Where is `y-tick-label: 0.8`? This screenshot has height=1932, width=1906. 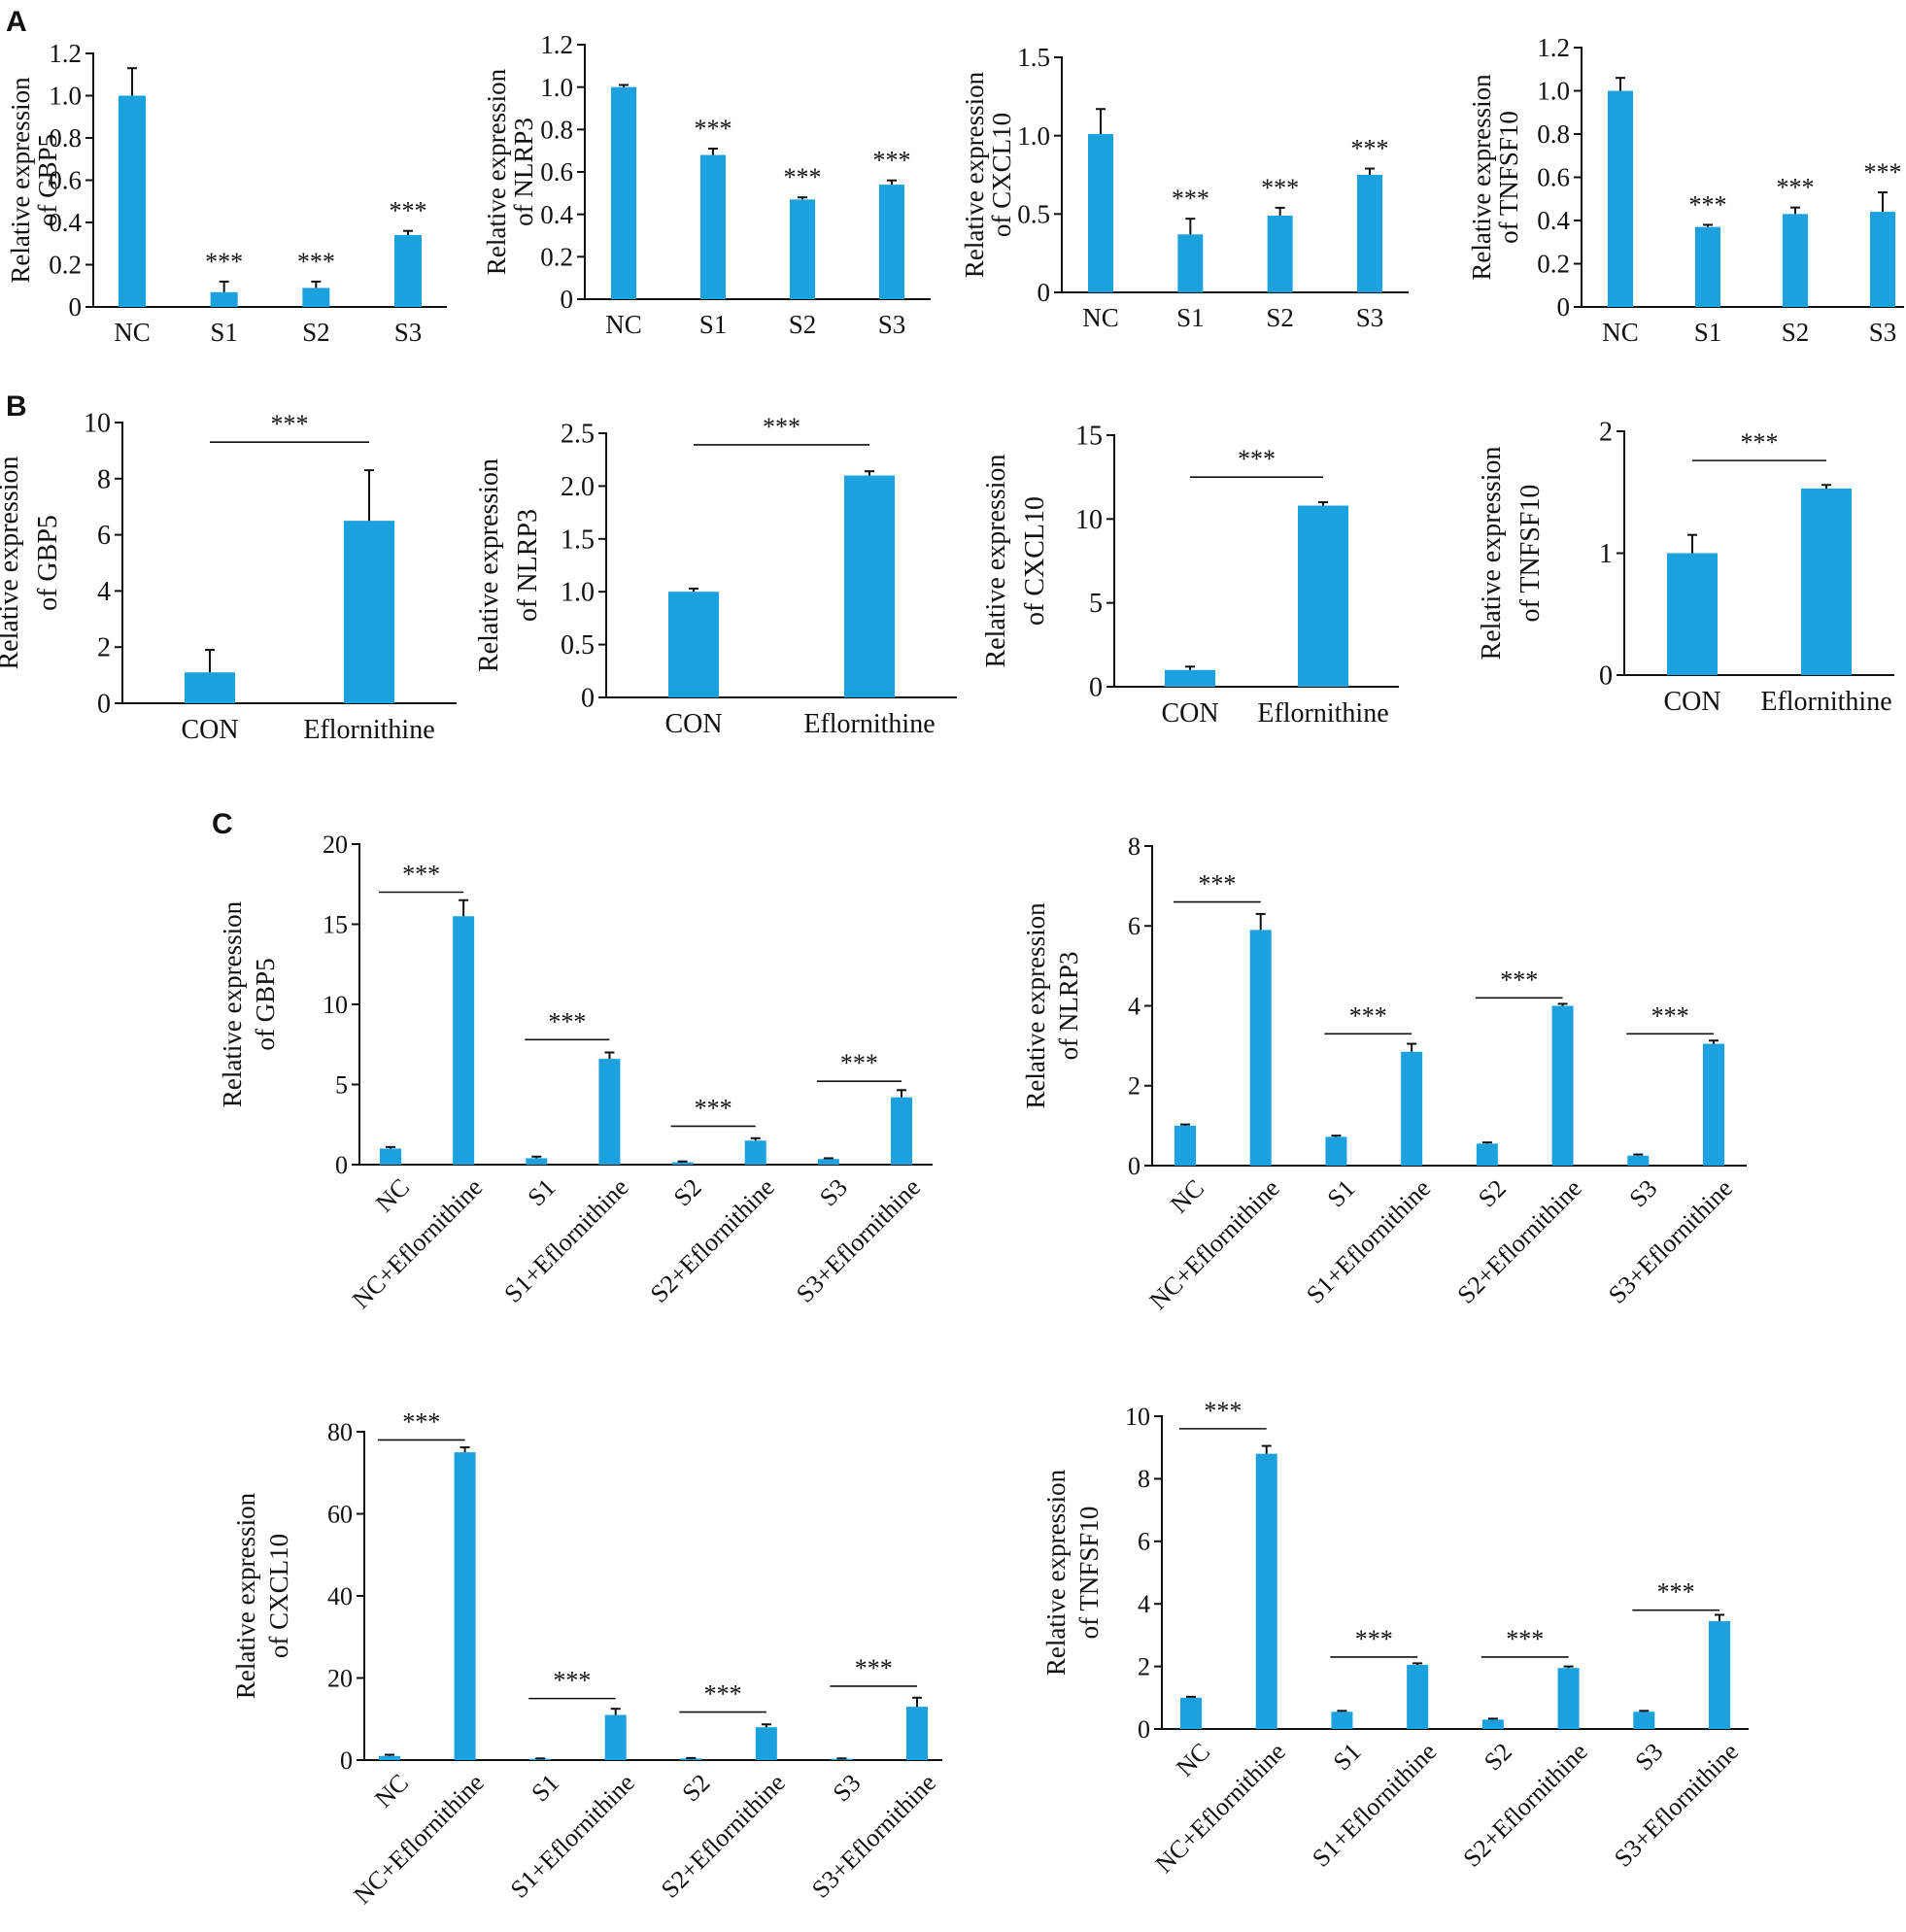
y-tick-label: 0.8 is located at coordinates (1553, 134).